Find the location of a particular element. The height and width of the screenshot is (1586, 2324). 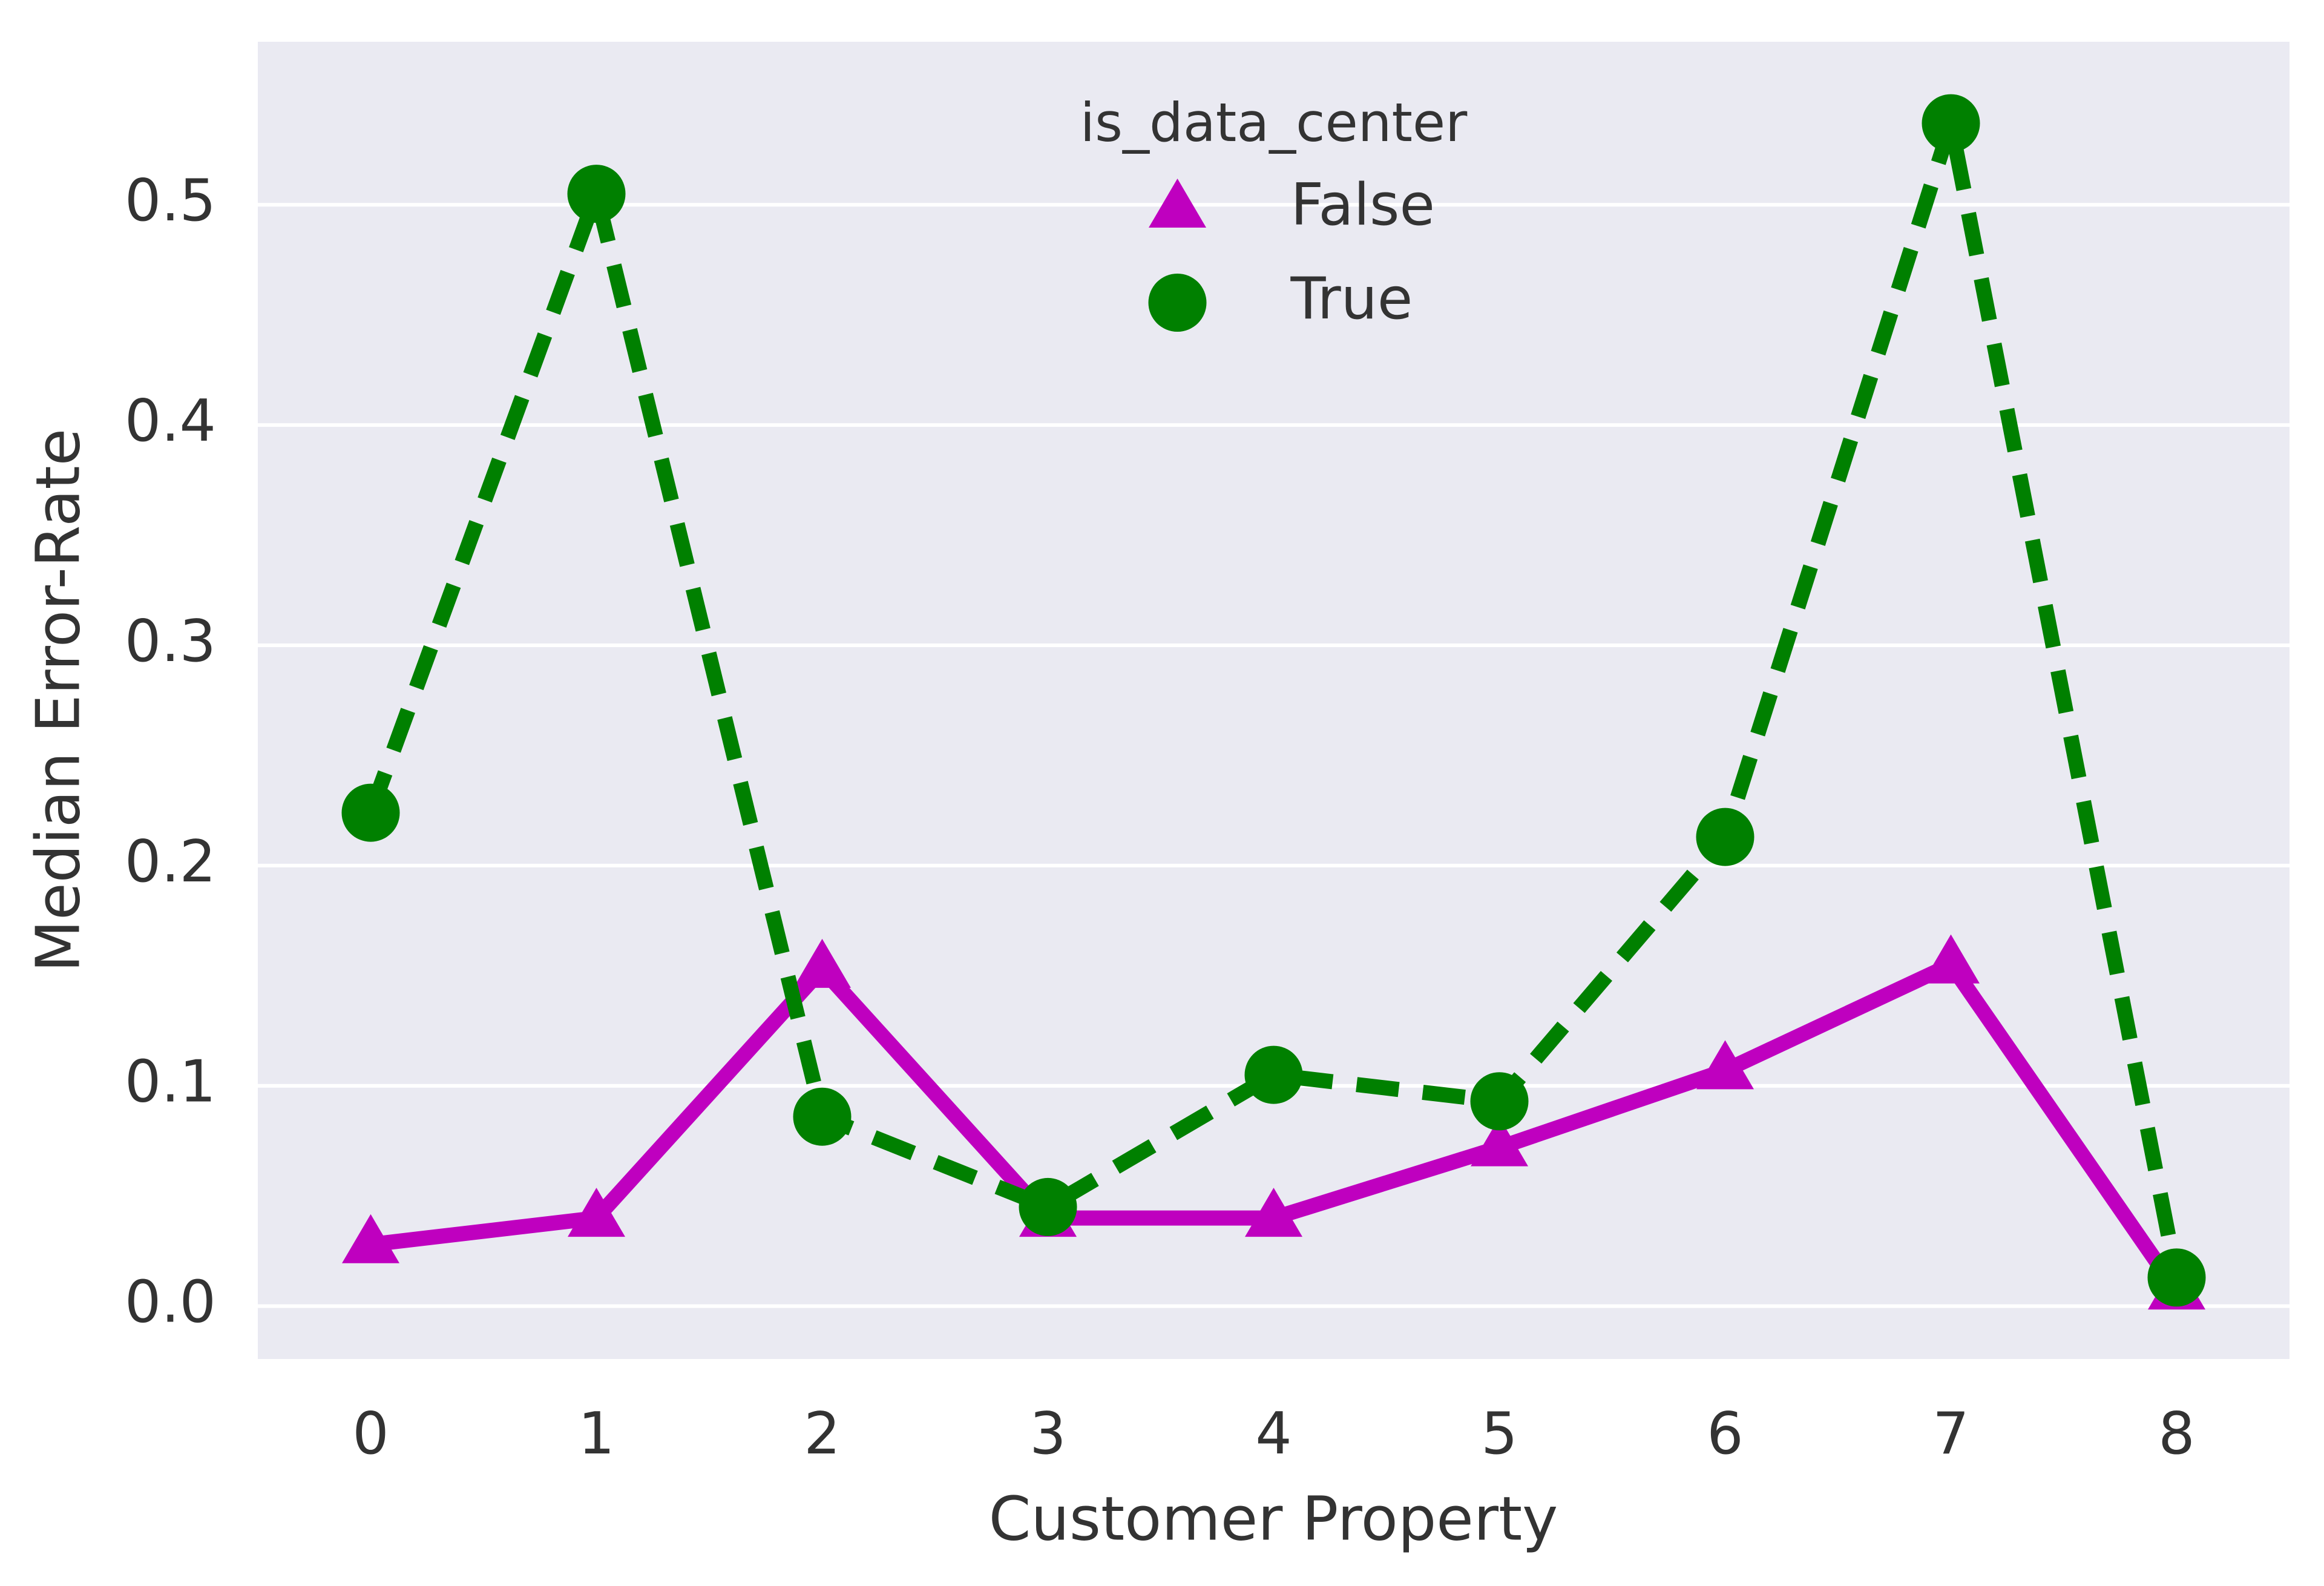

legend-label: False is located at coordinates (1363, 205).